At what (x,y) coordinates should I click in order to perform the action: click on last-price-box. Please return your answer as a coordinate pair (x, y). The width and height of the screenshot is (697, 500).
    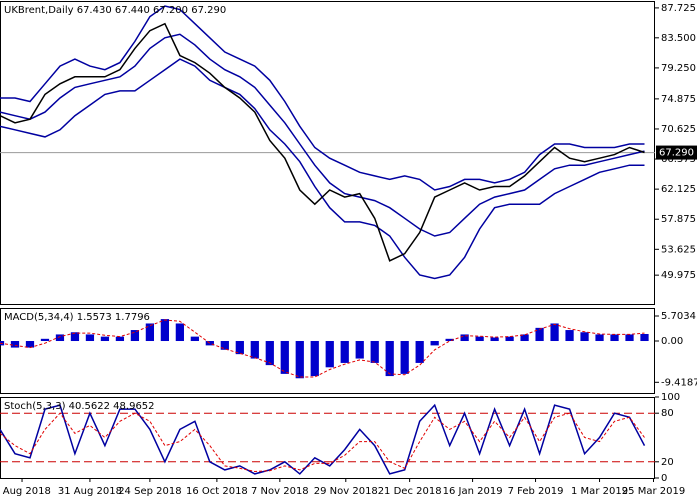
    Looking at the image, I should click on (676, 152).